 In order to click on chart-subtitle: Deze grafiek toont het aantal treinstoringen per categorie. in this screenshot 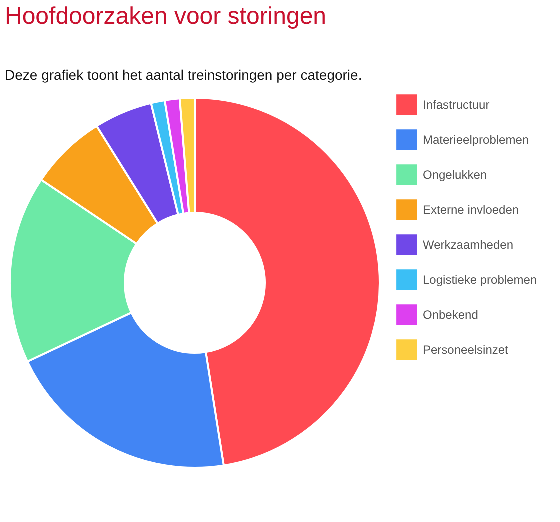, I will do `click(183, 75)`.